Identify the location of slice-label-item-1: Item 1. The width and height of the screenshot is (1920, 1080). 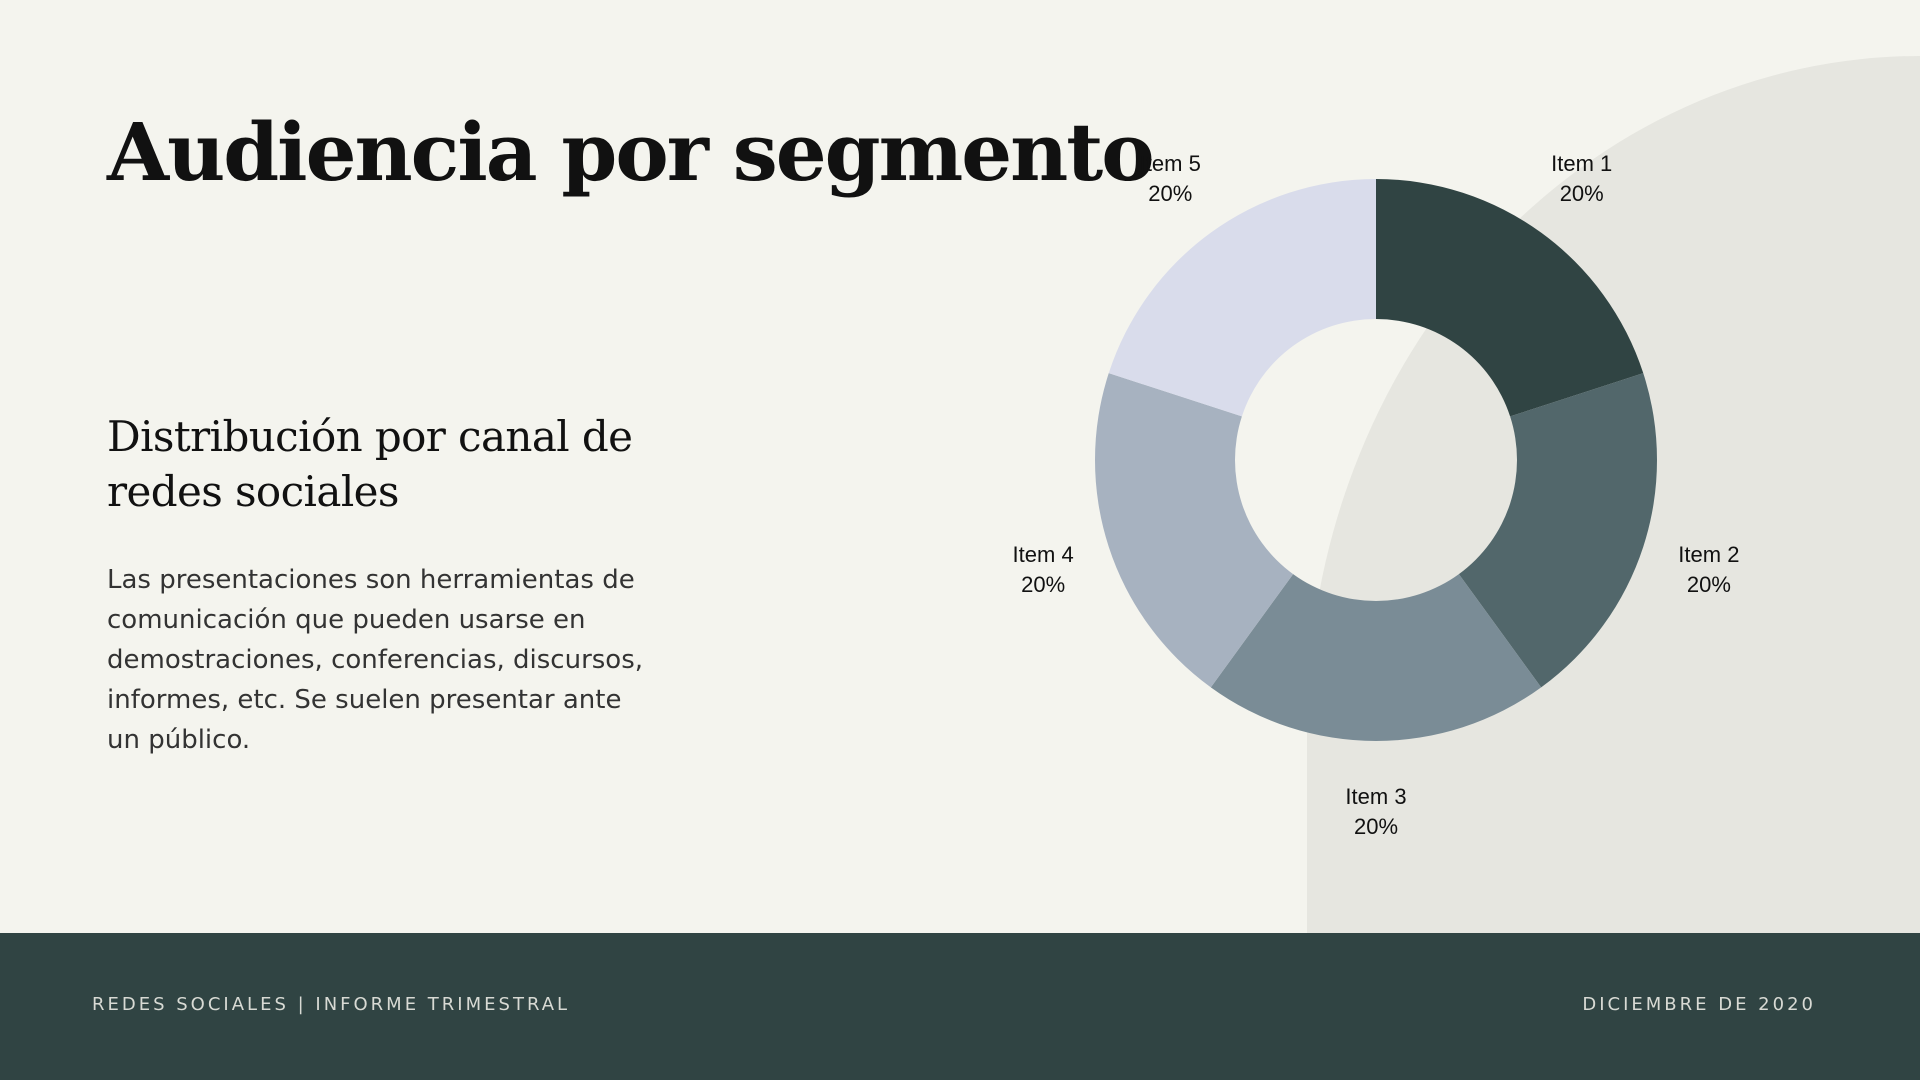
(1581, 163).